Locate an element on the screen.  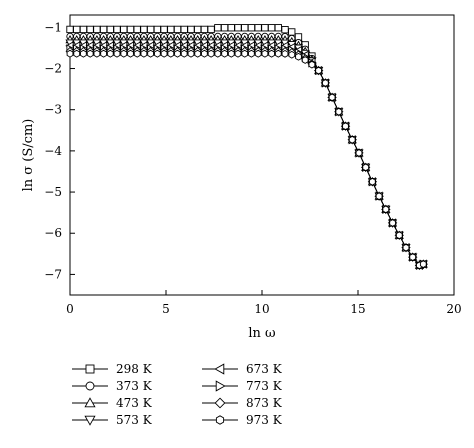
y-tick-label: −4 is located at coordinates (53, 151).